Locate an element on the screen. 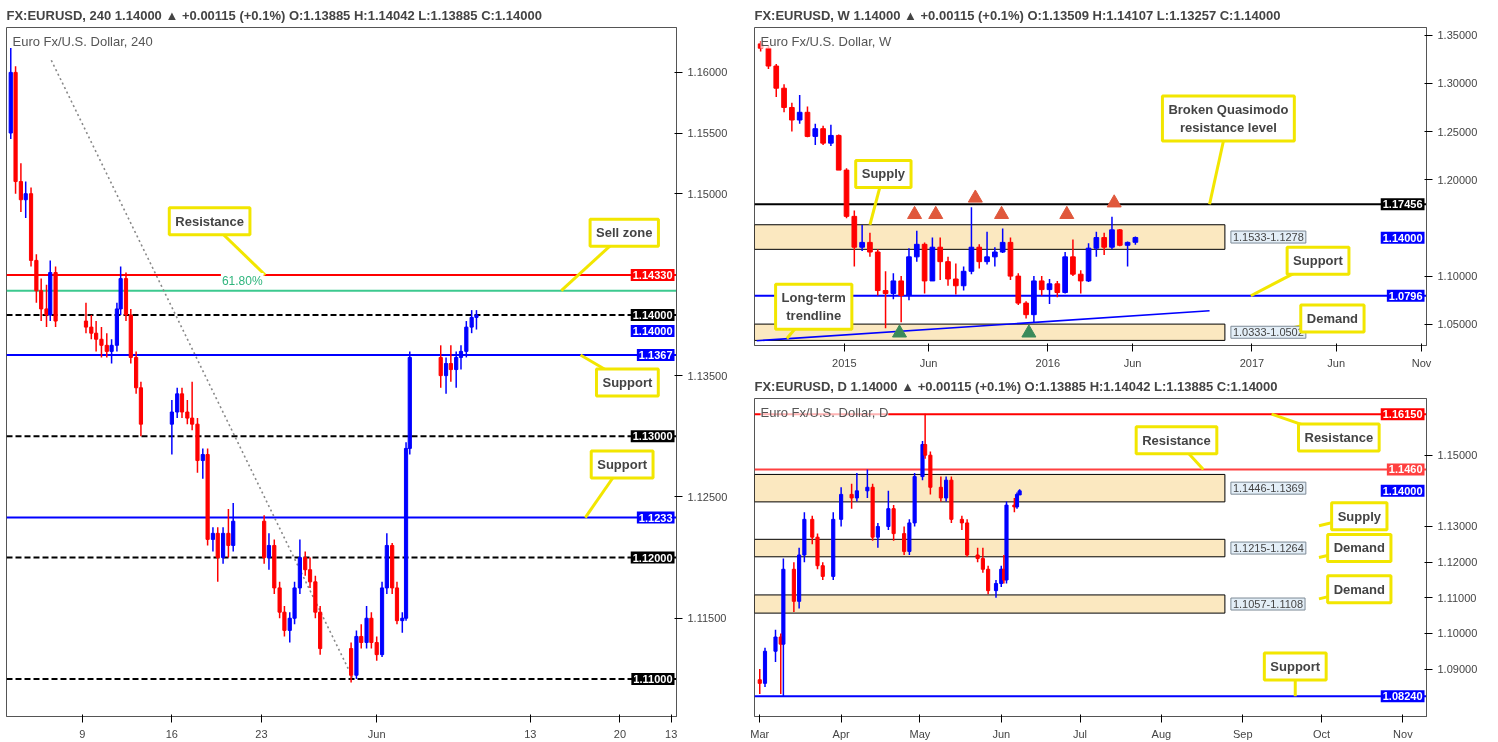  ref-line-label: 1.1460 is located at coordinates (1405, 469).